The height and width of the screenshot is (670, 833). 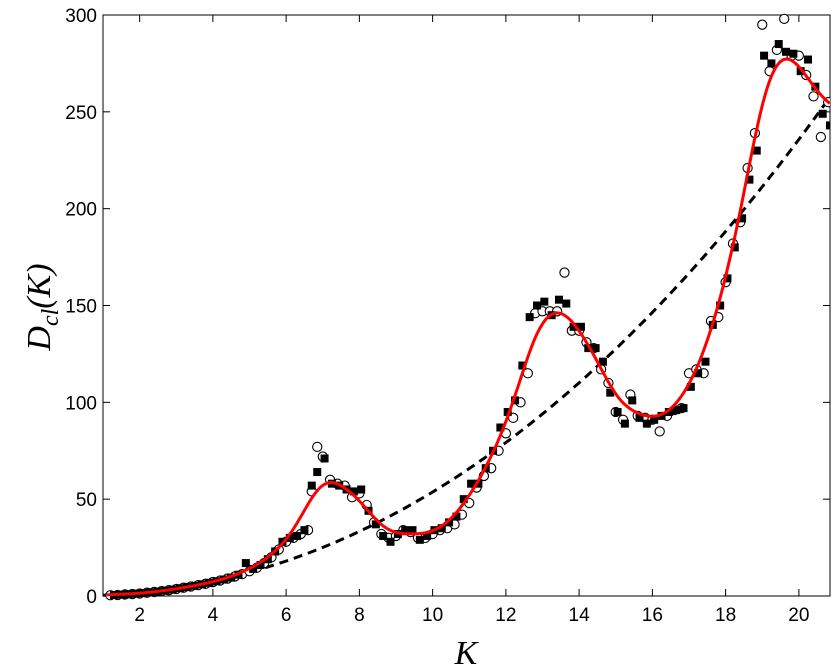 I want to click on x-tick-label: 2, so click(x=139, y=615).